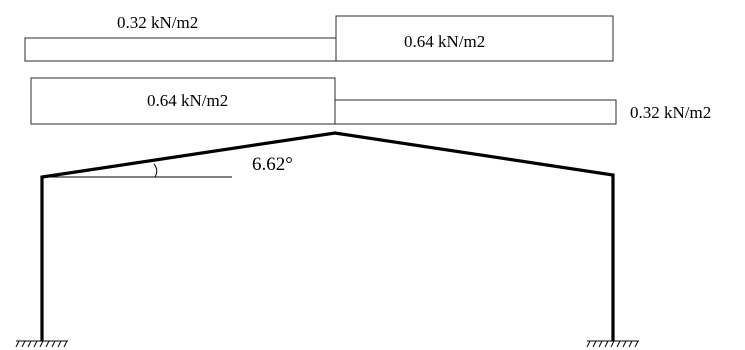 This screenshot has height=350, width=745. Describe the element at coordinates (180, 49) in the screenshot. I see `load-case-1-left-box` at that location.